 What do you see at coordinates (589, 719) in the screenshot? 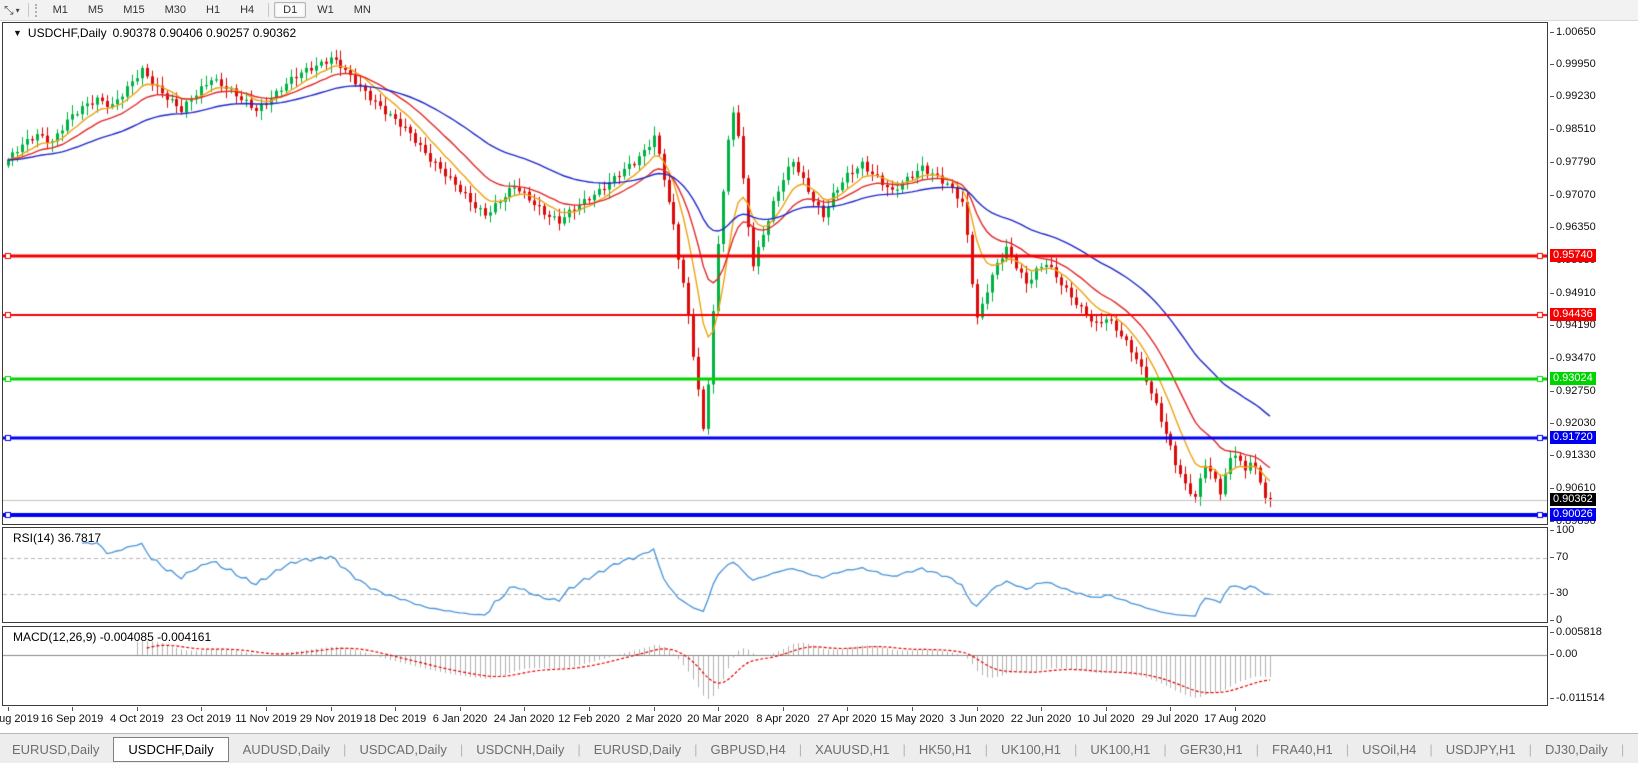
I see `date-label: 12 Feb 2020` at bounding box center [589, 719].